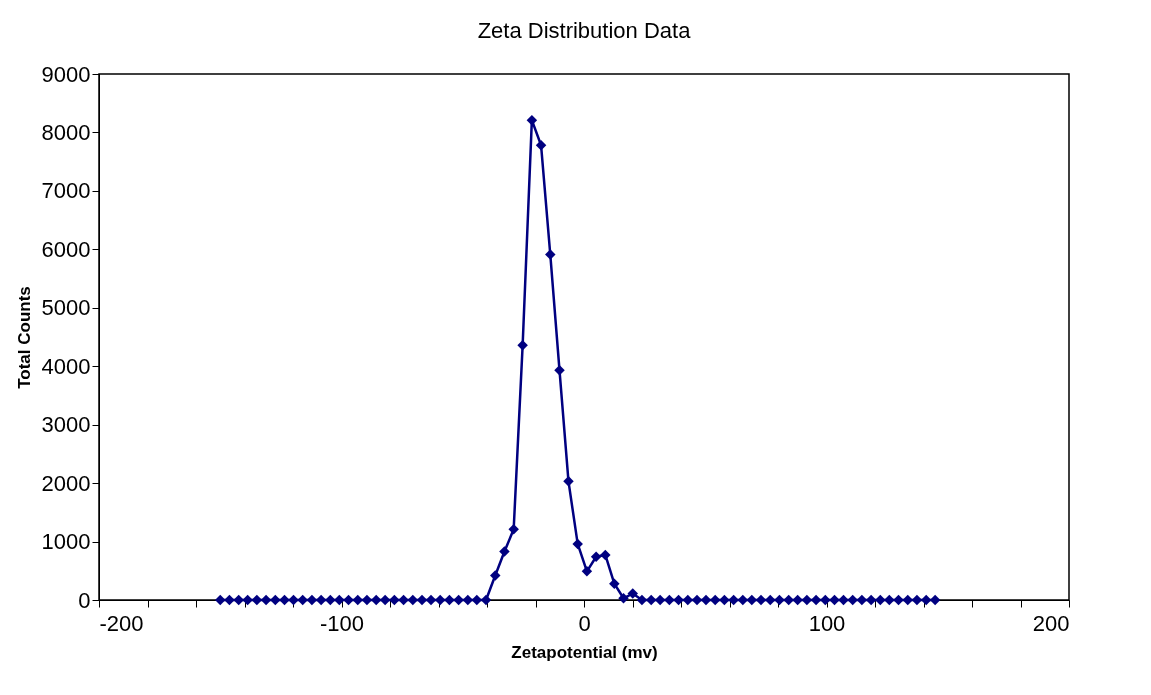 The image size is (1151, 695). I want to click on y-tick-label: 3000, so click(66, 425).